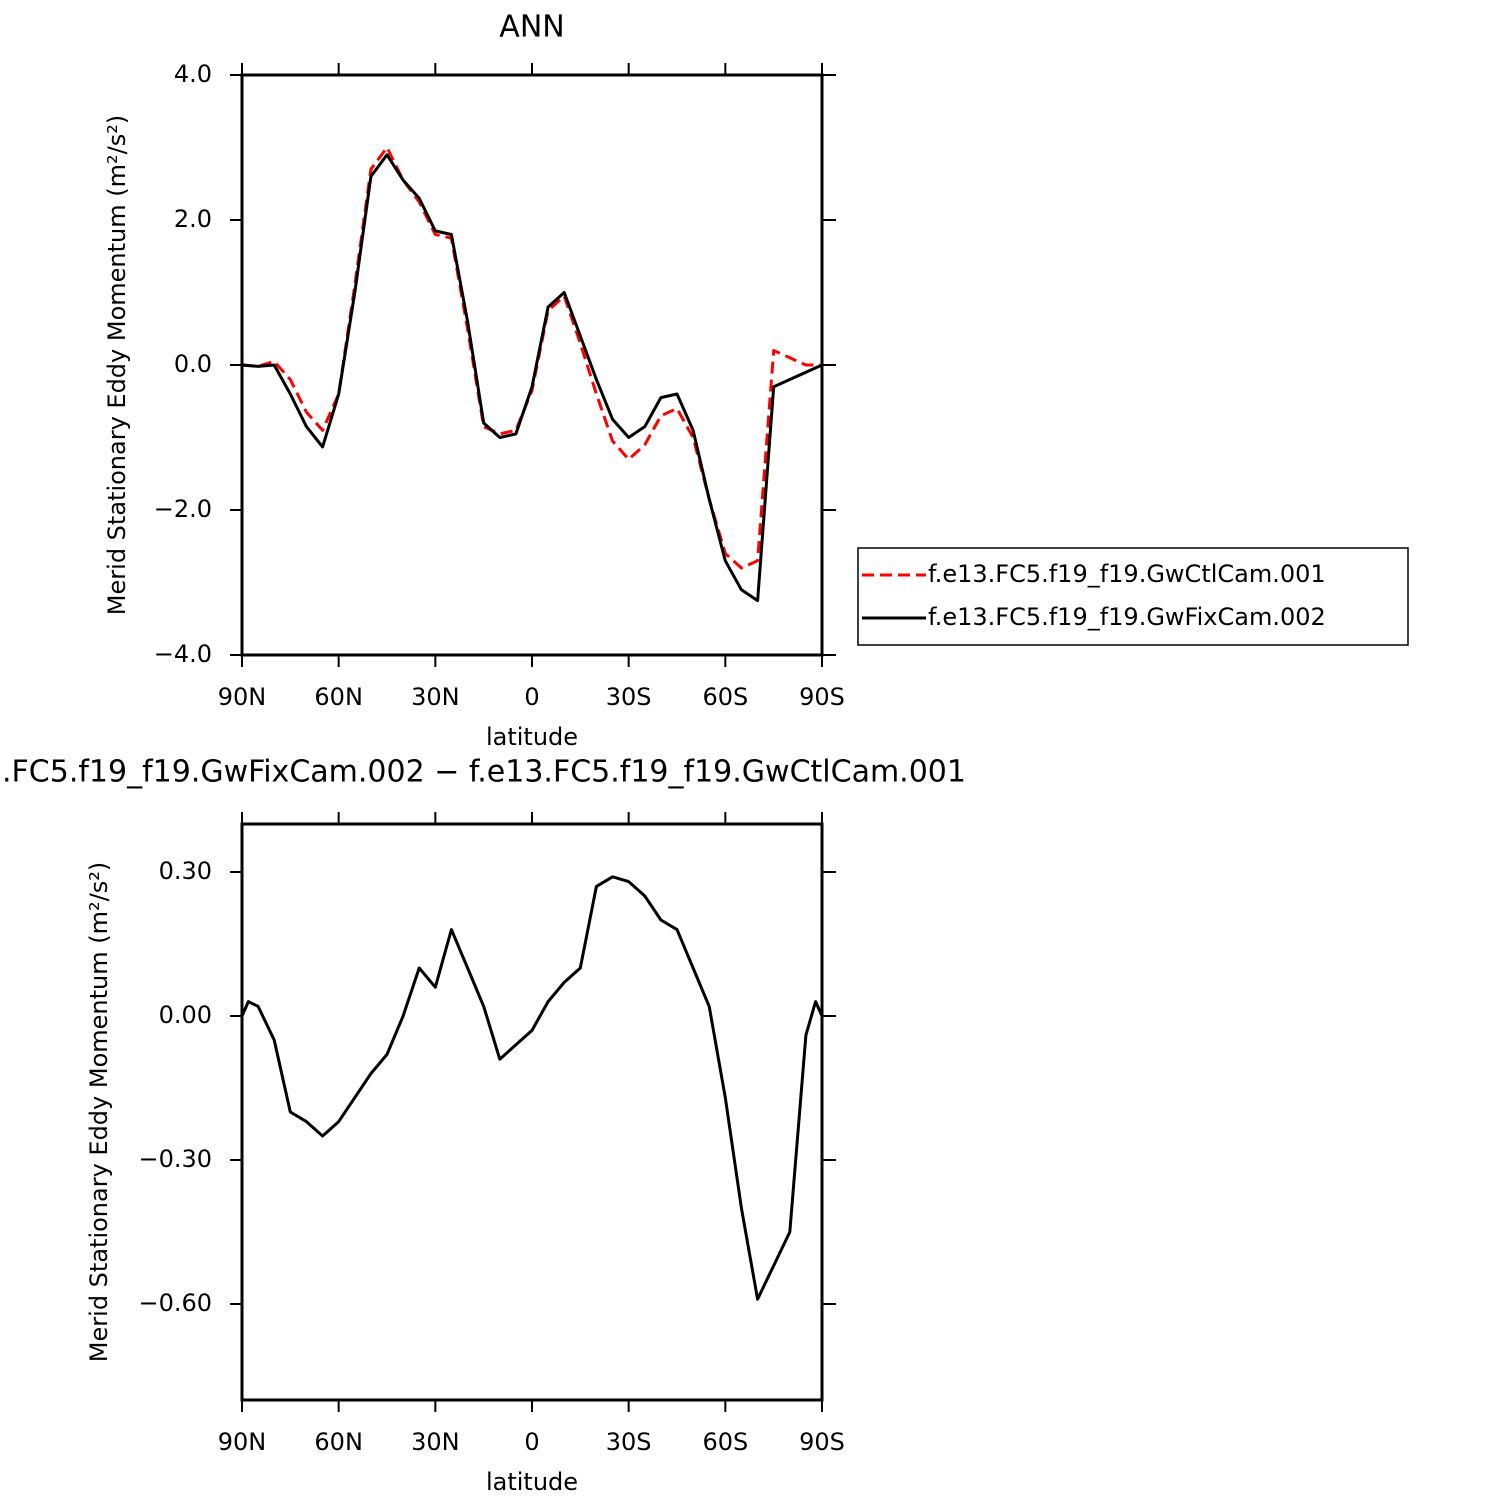 The image size is (1510, 1508). Describe the element at coordinates (183, 654) in the screenshot. I see `y-tick-label: −4.0` at that location.